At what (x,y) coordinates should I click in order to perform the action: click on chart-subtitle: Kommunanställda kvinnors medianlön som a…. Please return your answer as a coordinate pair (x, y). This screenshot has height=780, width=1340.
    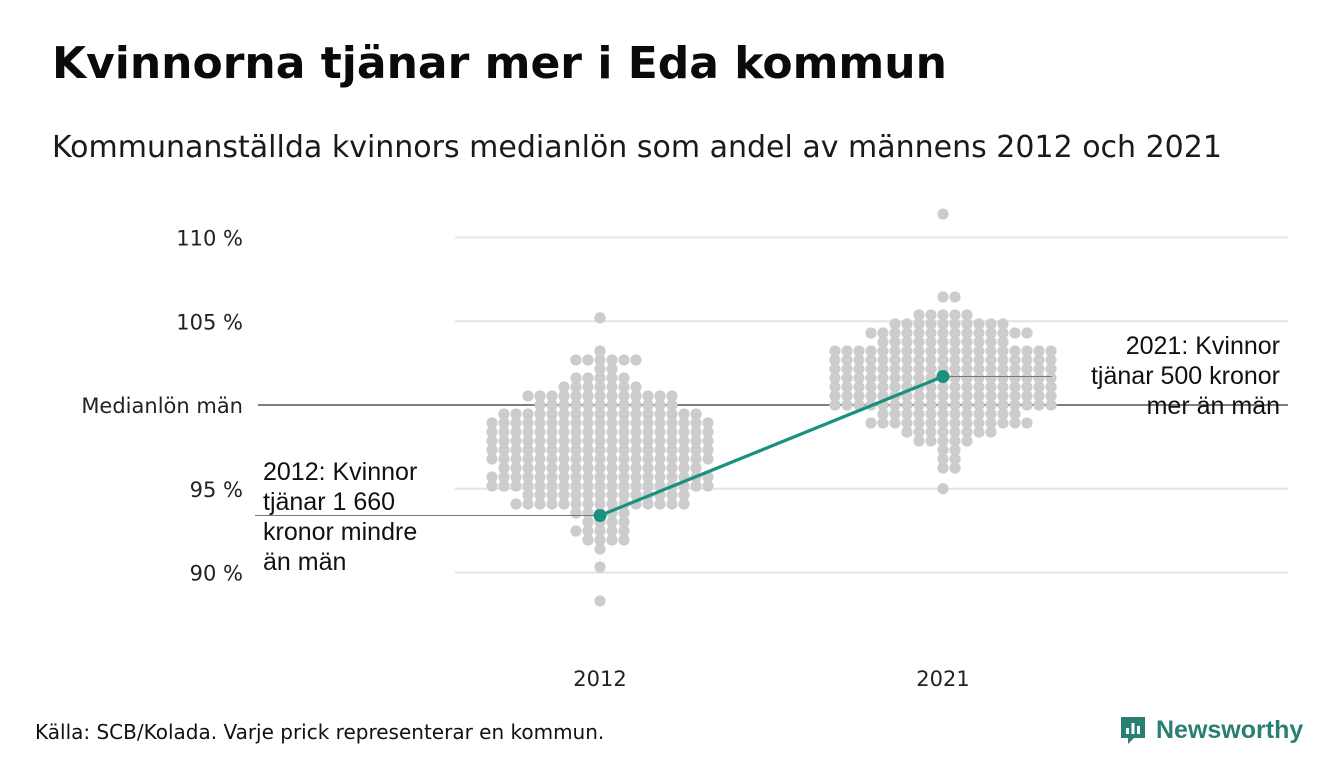
    Looking at the image, I should click on (637, 147).